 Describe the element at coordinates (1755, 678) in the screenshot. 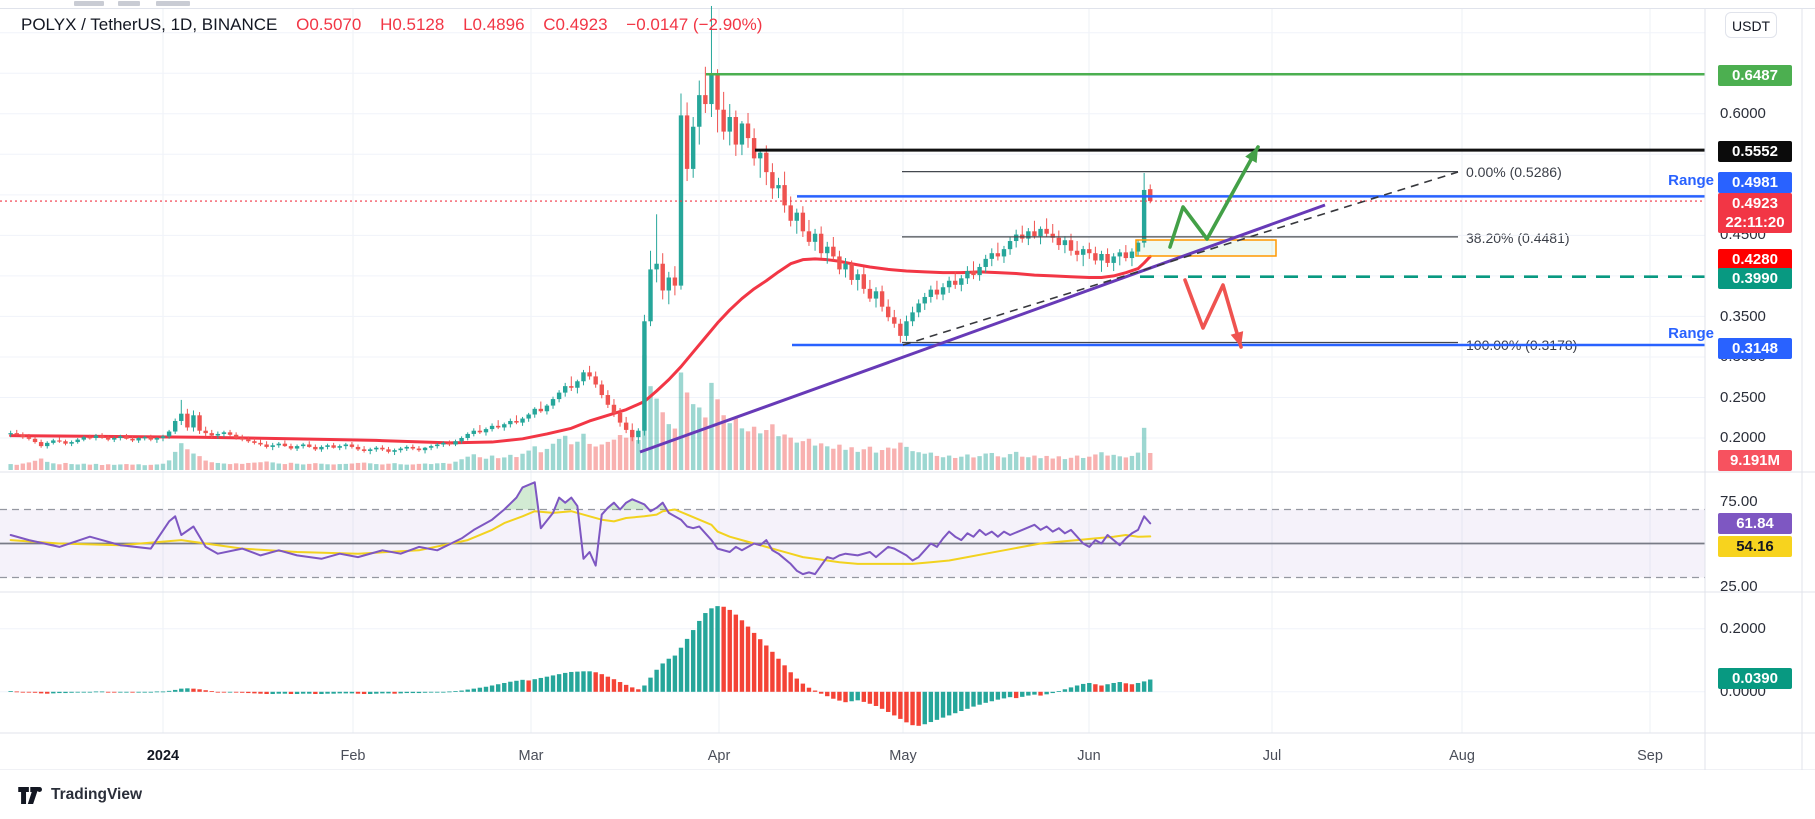

I see `price-axis-badge: 0.0390` at that location.